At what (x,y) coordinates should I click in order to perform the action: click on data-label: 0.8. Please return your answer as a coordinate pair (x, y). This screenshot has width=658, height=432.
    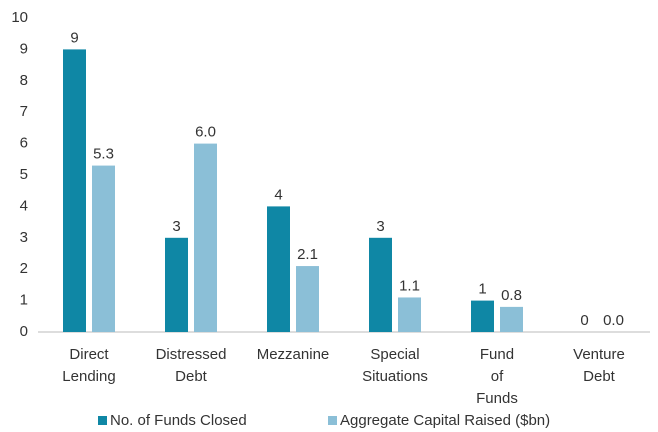
    Looking at the image, I should click on (511, 295).